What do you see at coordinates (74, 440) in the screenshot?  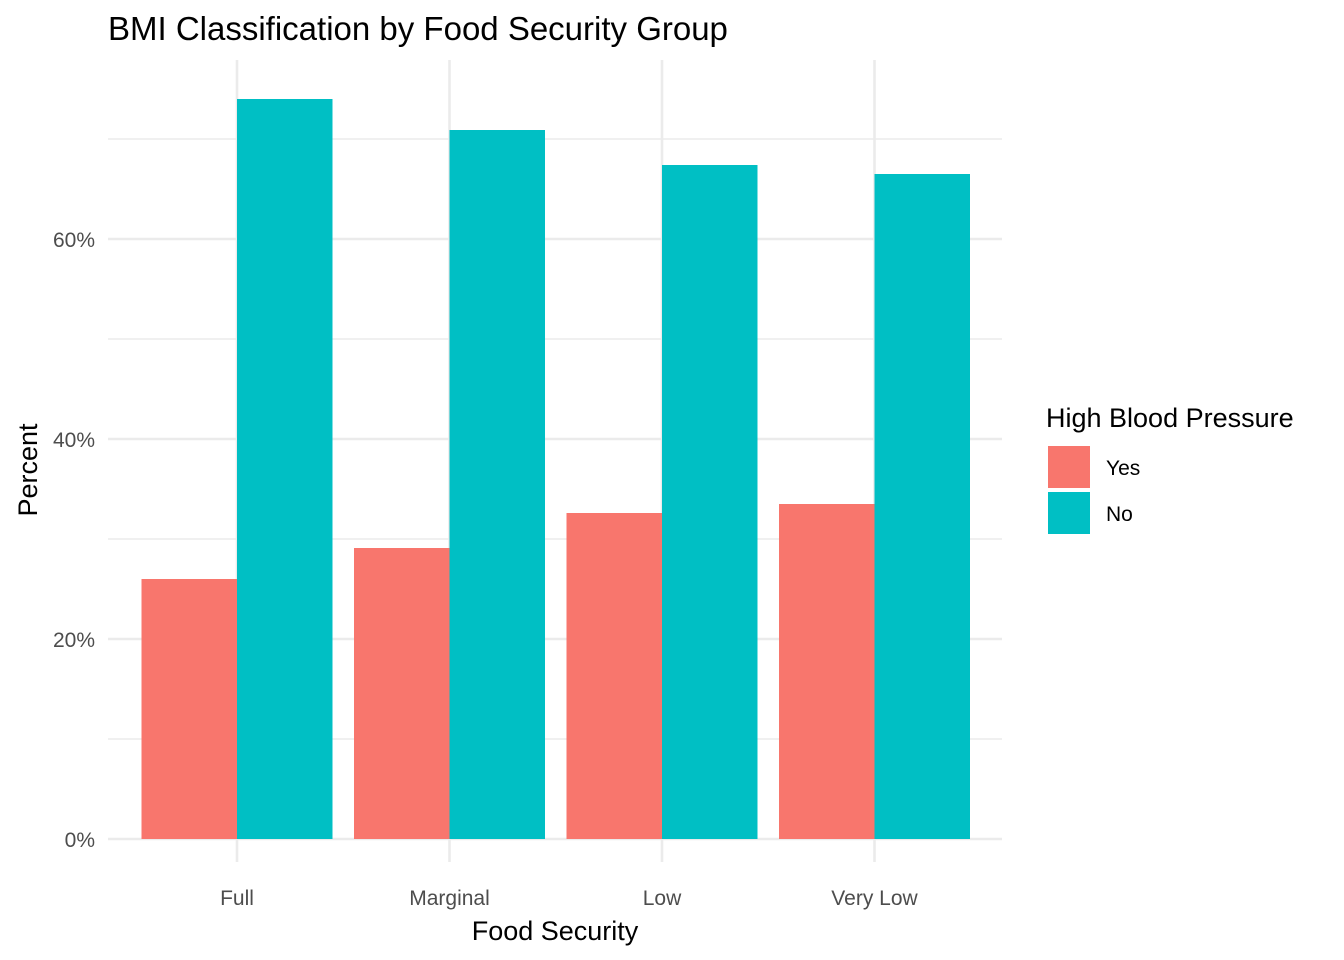 I see `y-tick-label: 40%` at bounding box center [74, 440].